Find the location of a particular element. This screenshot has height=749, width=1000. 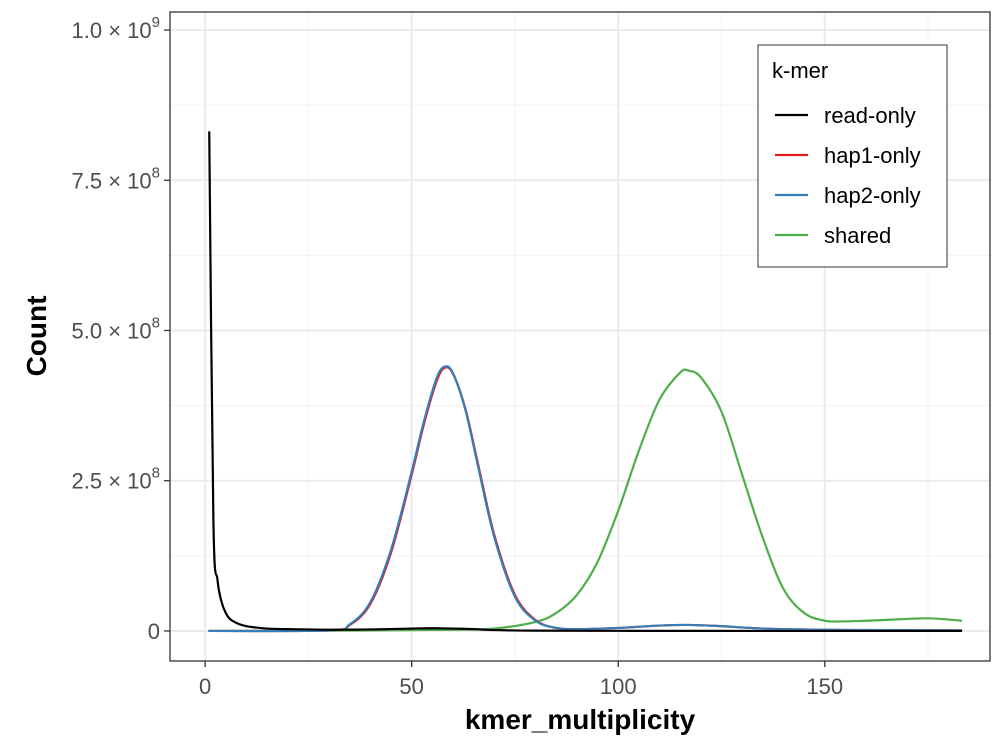

x-axis-title: kmer_multiplicity is located at coordinates (580, 719).